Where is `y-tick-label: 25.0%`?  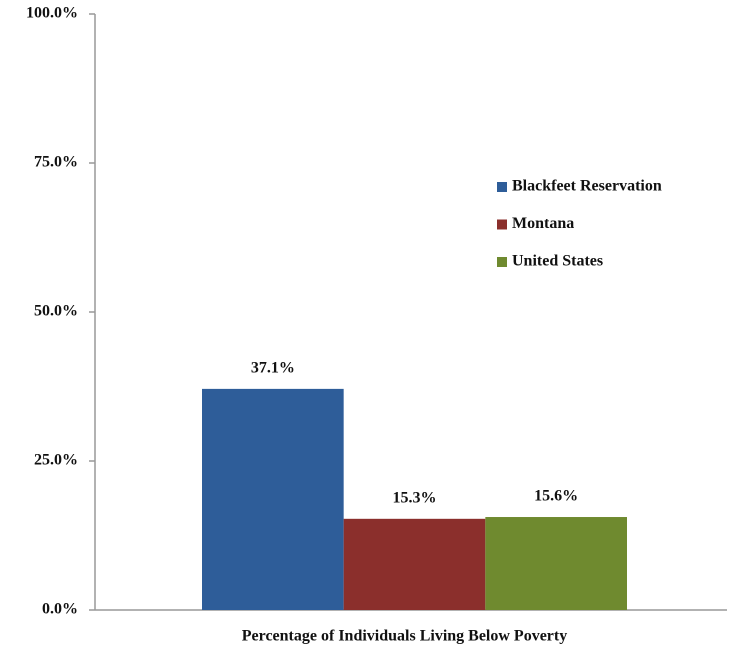
y-tick-label: 25.0% is located at coordinates (56, 460).